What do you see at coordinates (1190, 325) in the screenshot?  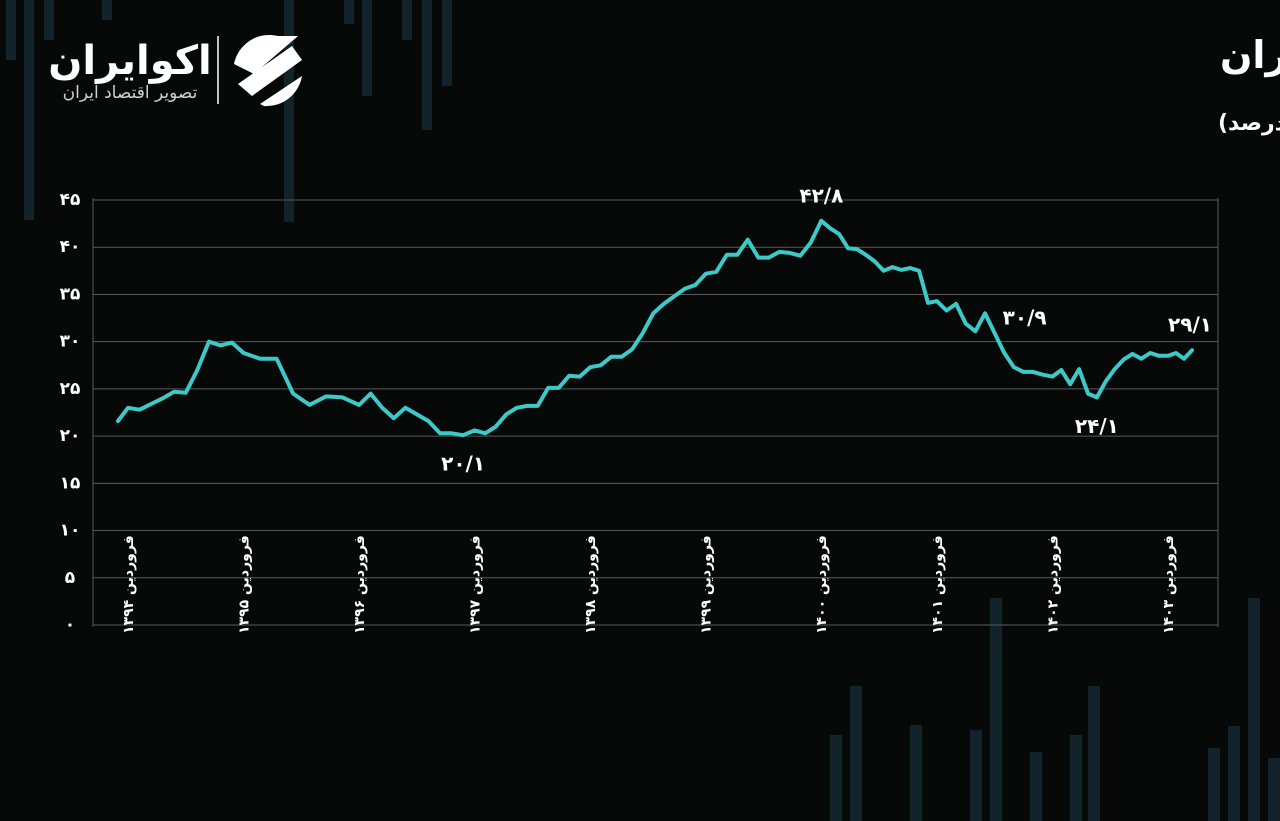 I see `value-label: ۲۹/۱` at bounding box center [1190, 325].